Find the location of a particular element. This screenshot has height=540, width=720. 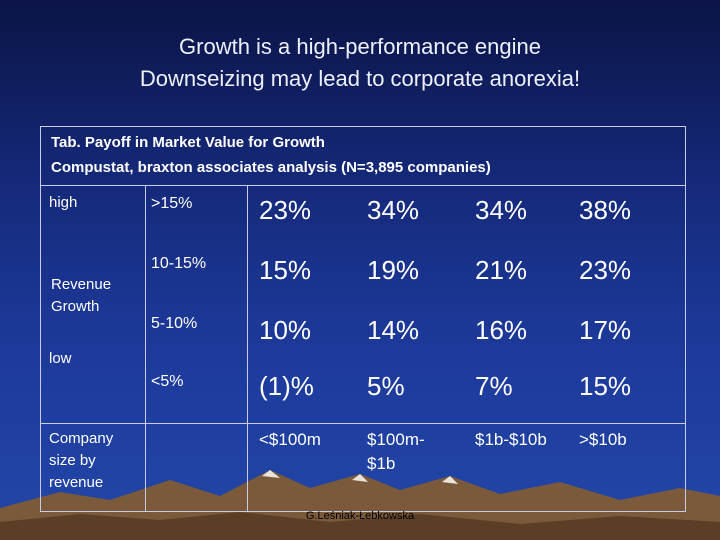

range-label: 5-10% is located at coordinates (174, 323).